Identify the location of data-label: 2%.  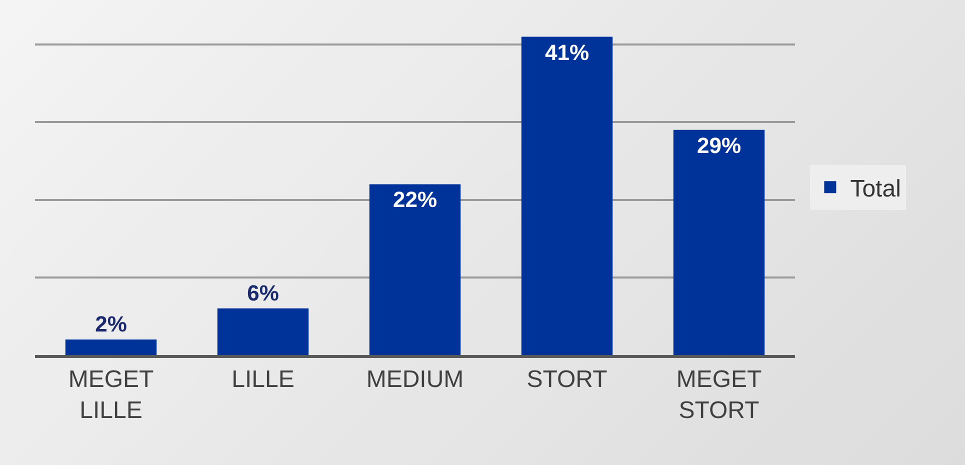
(111, 323).